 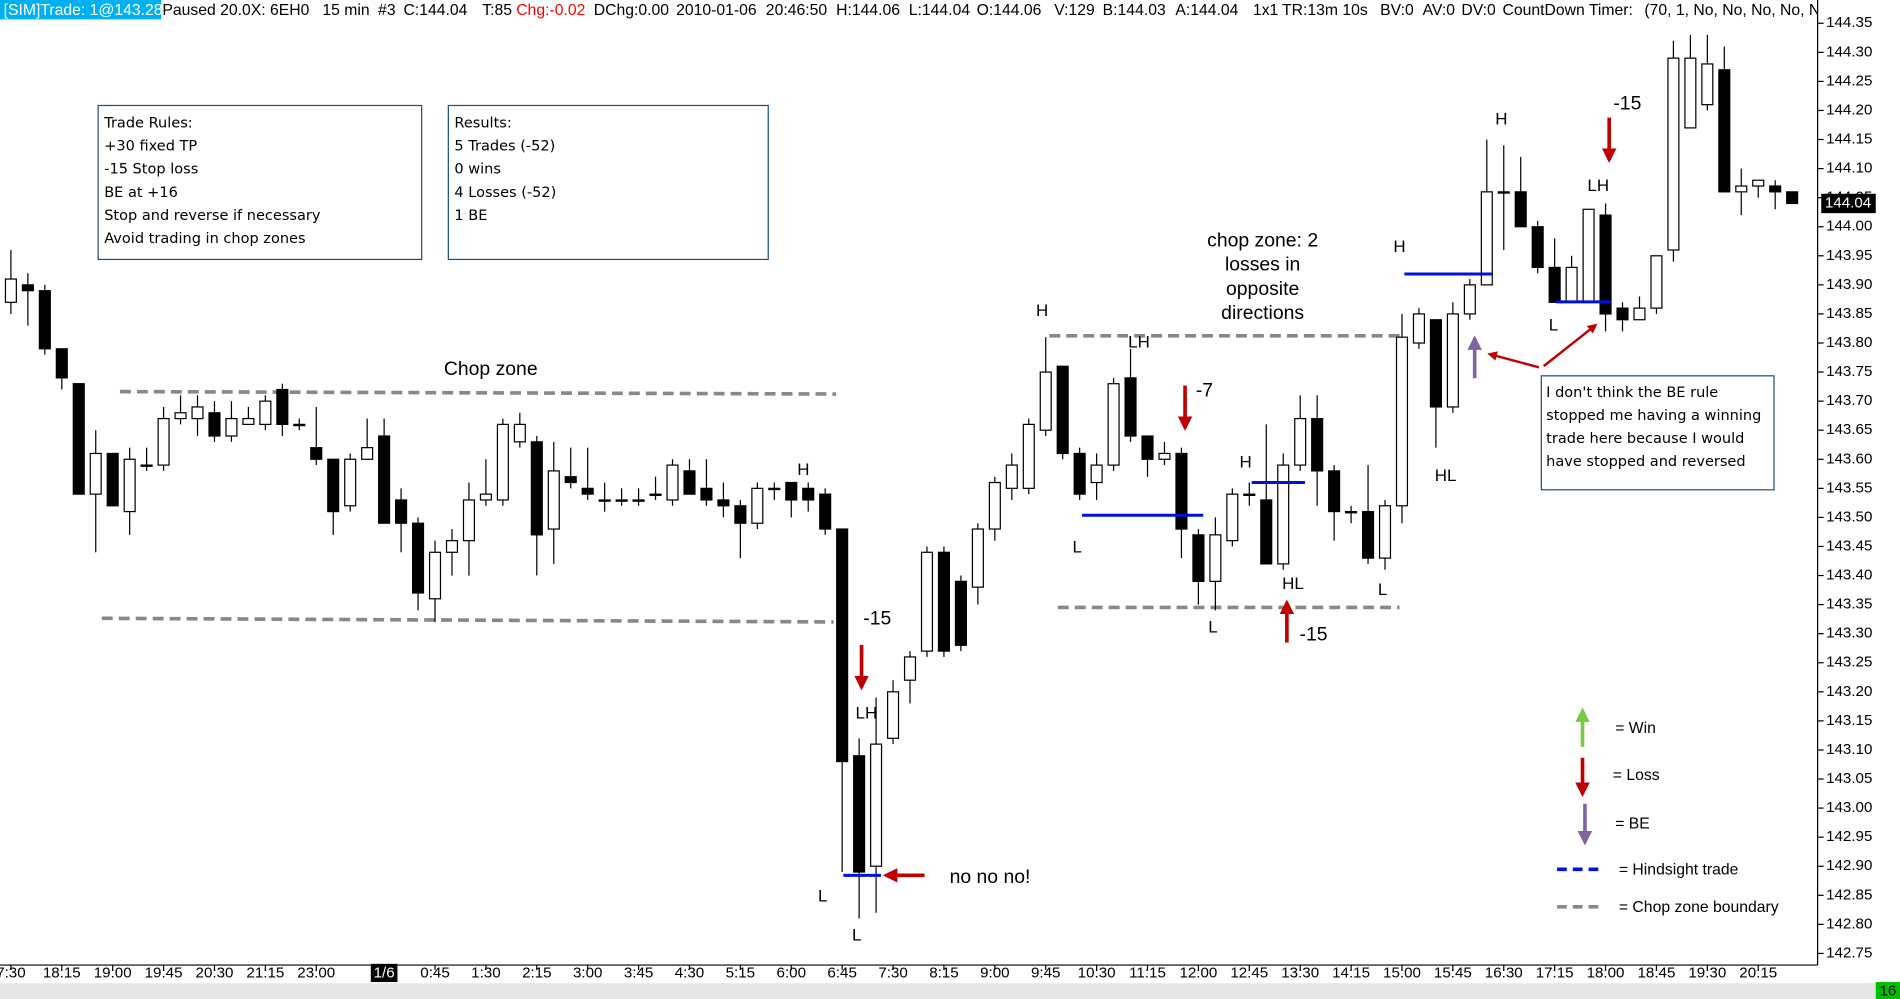 What do you see at coordinates (1606, 973) in the screenshot?
I see `x-tick-label: 18:00` at bounding box center [1606, 973].